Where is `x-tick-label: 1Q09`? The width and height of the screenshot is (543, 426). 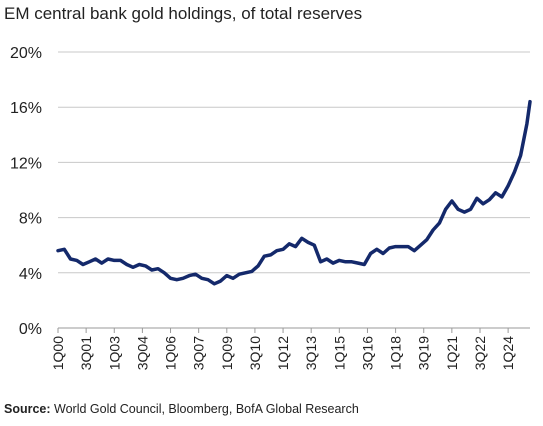 x-tick-label: 1Q09 is located at coordinates (227, 353).